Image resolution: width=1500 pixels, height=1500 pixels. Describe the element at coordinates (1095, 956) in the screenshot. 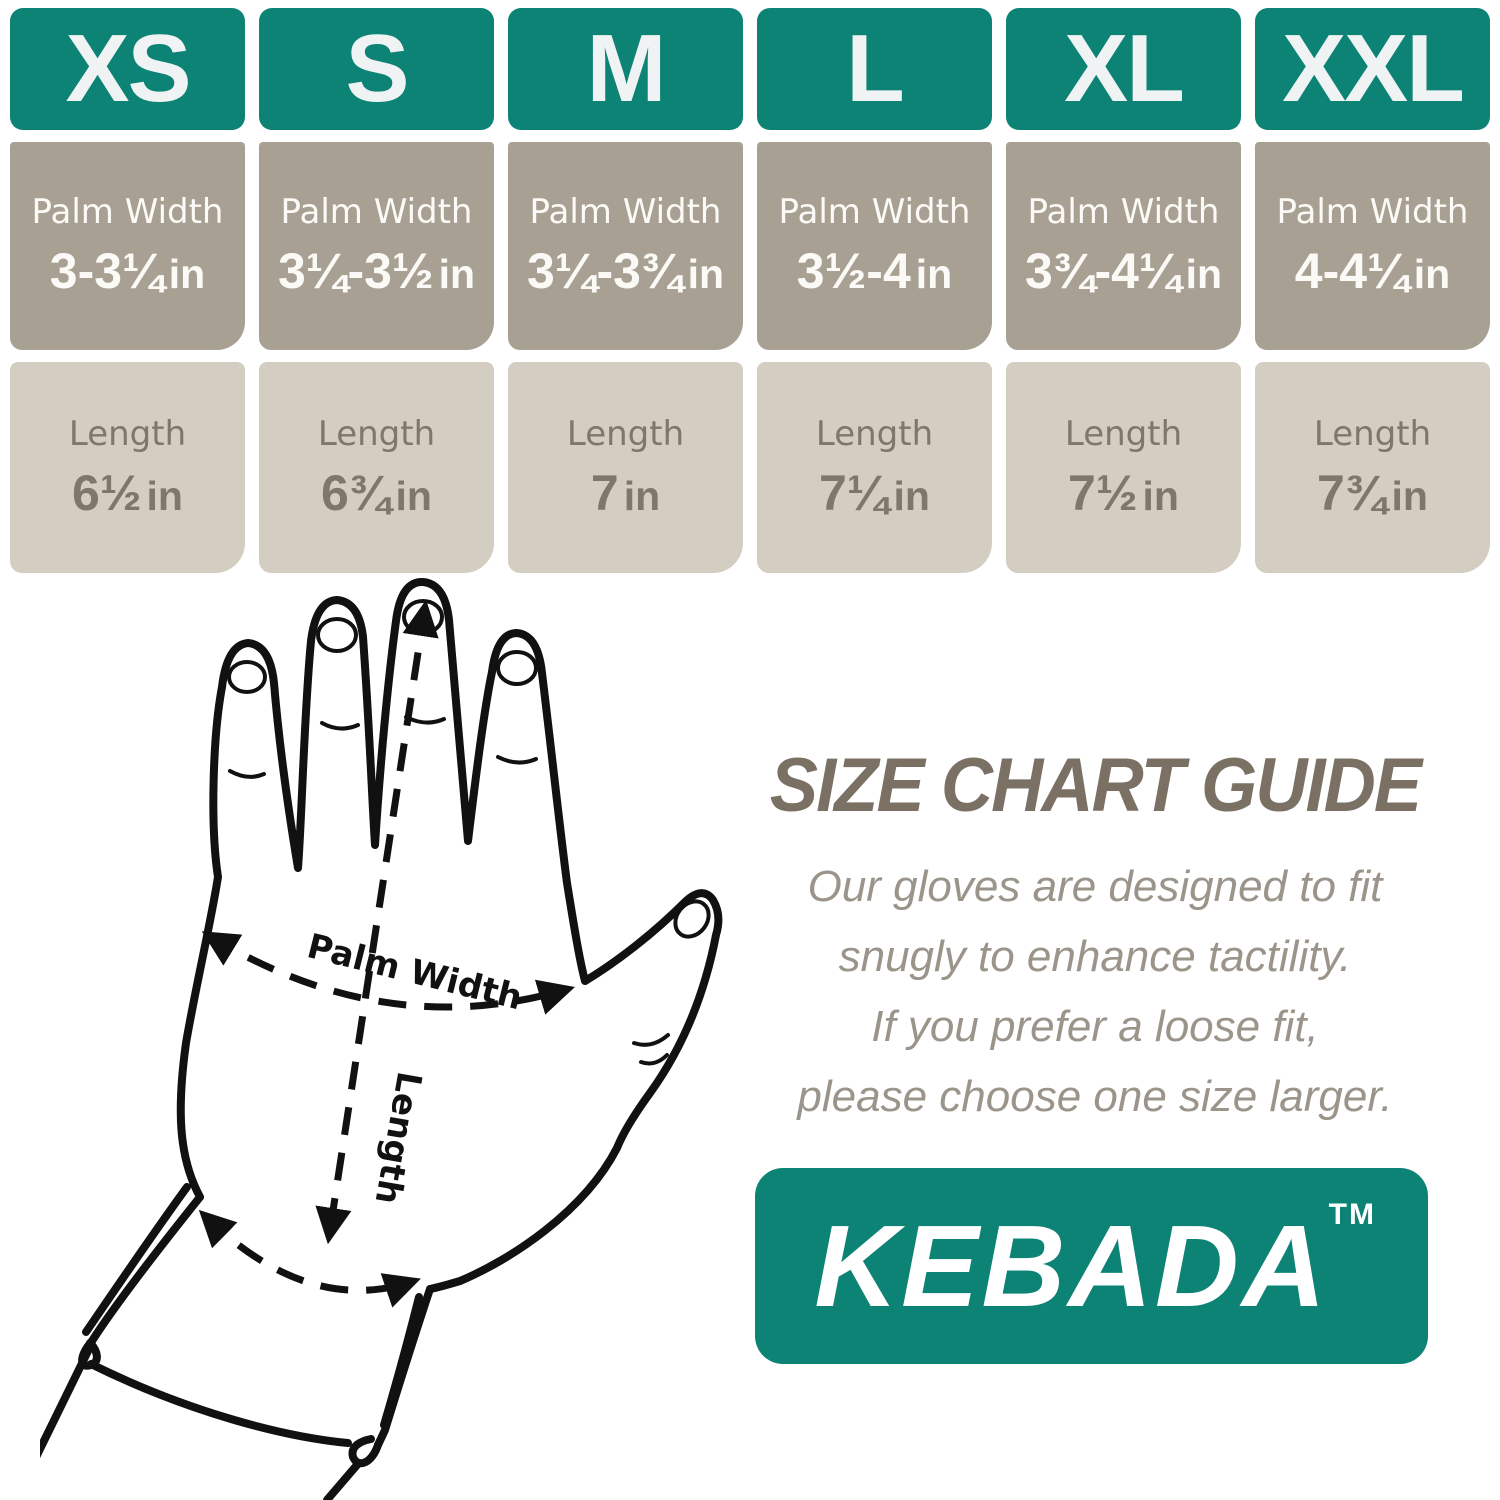

I see `guide-line: snugly to enhance tactility.` at that location.